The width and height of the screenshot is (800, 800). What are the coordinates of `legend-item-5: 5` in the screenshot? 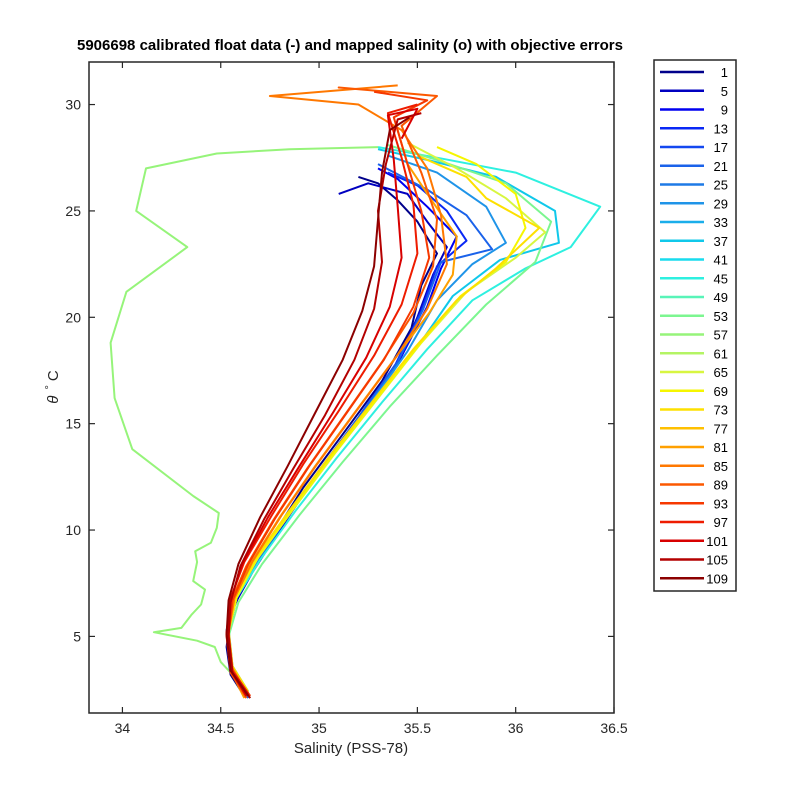 It's located at (694, 91).